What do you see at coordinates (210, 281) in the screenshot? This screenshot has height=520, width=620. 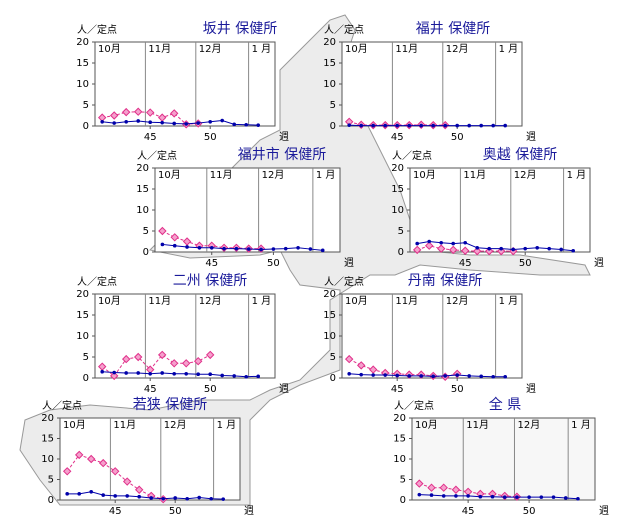 I see `chart-title: 二州 保健所` at bounding box center [210, 281].